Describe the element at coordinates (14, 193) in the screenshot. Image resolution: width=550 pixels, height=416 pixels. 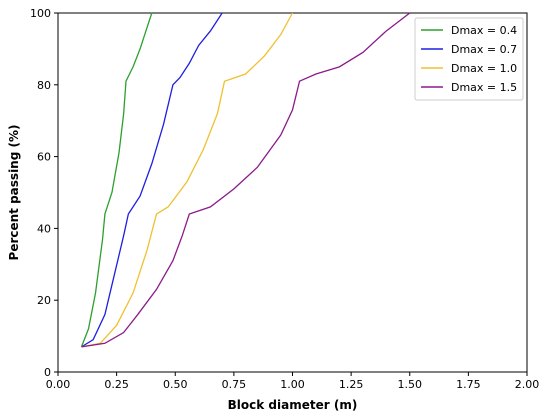
I see `y-axis-label: Percent passing (%)` at that location.